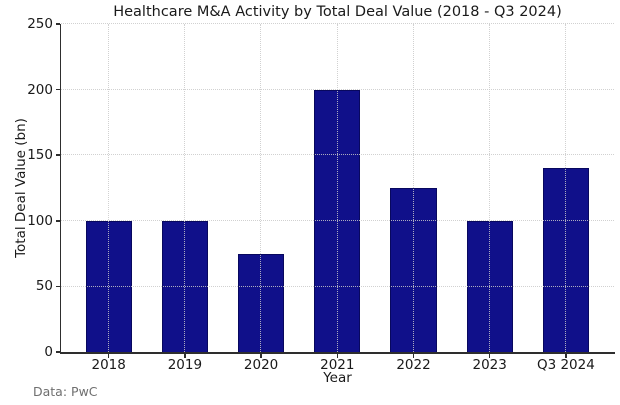  What do you see at coordinates (48, 352) in the screenshot?
I see `y-tick-label: 0` at bounding box center [48, 352].